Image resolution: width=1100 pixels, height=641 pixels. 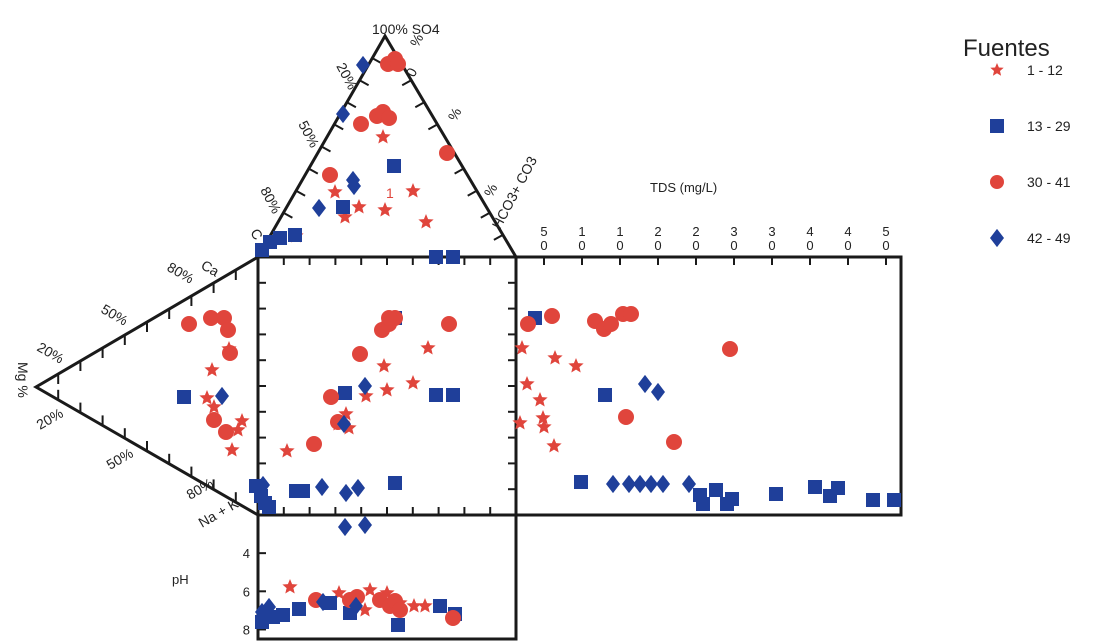 I want to click on ph-panel-frame, so click(x=387, y=577).